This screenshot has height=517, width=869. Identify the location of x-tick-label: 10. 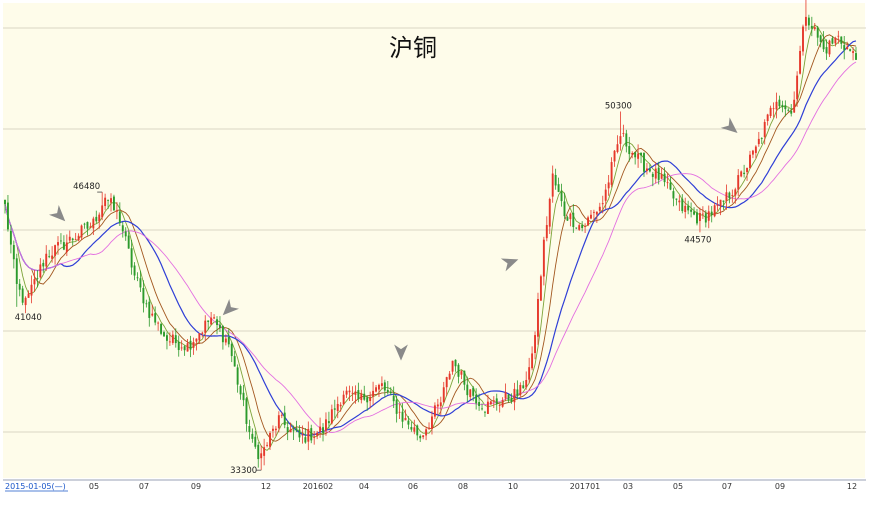
(513, 486).